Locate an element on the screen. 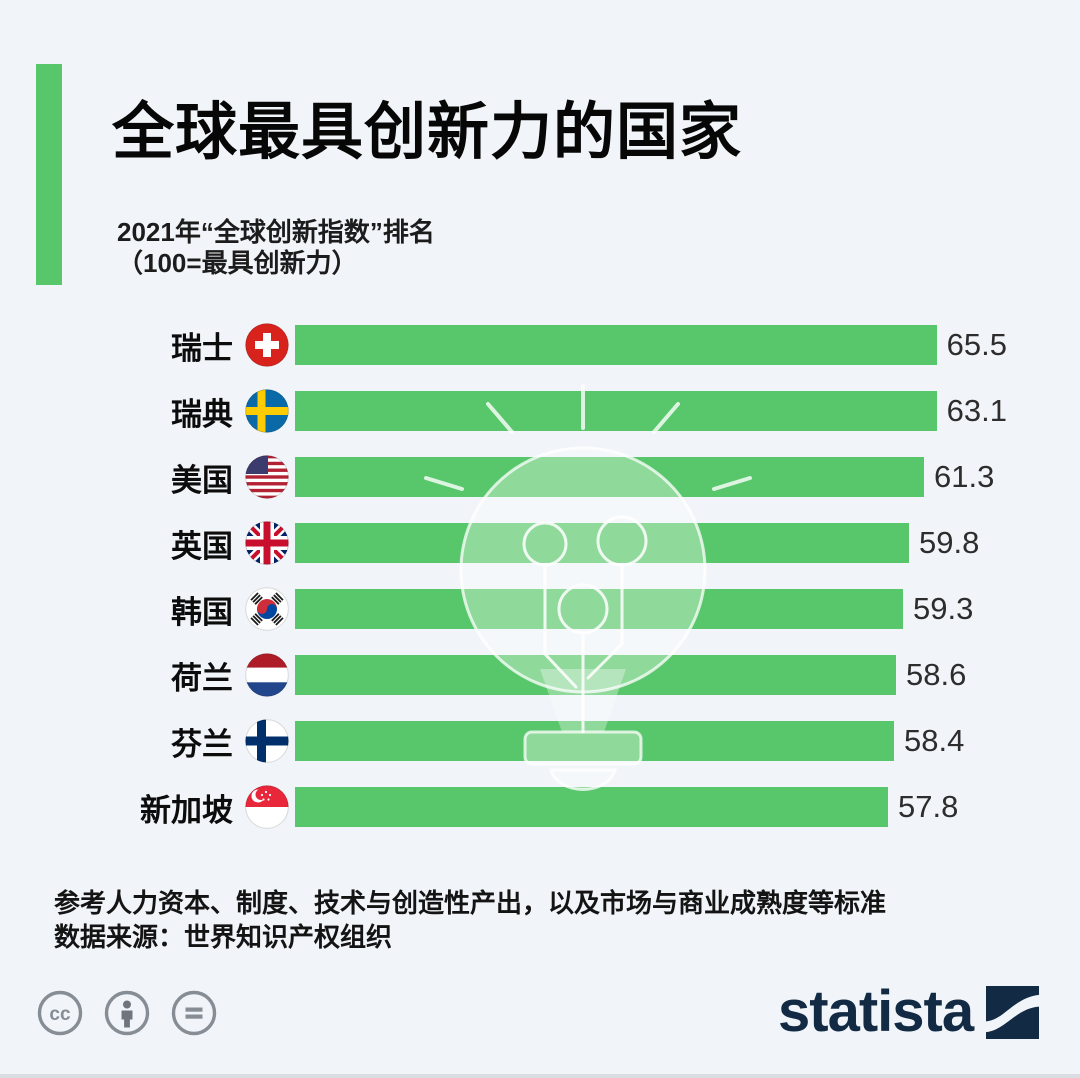 Image resolution: width=1080 pixels, height=1078 pixels. bar-track: 57.8 is located at coordinates (651, 807).